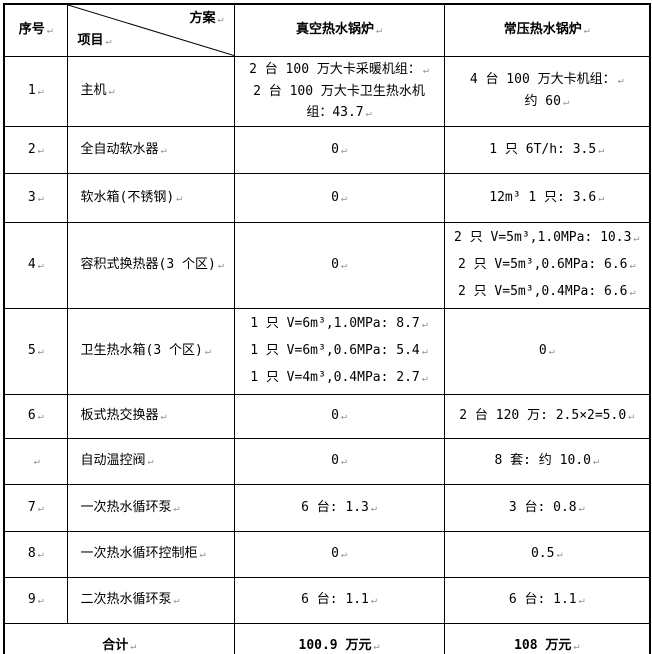 This screenshot has width=652, height=654. I want to click on cell-text: 4, so click(31, 264).